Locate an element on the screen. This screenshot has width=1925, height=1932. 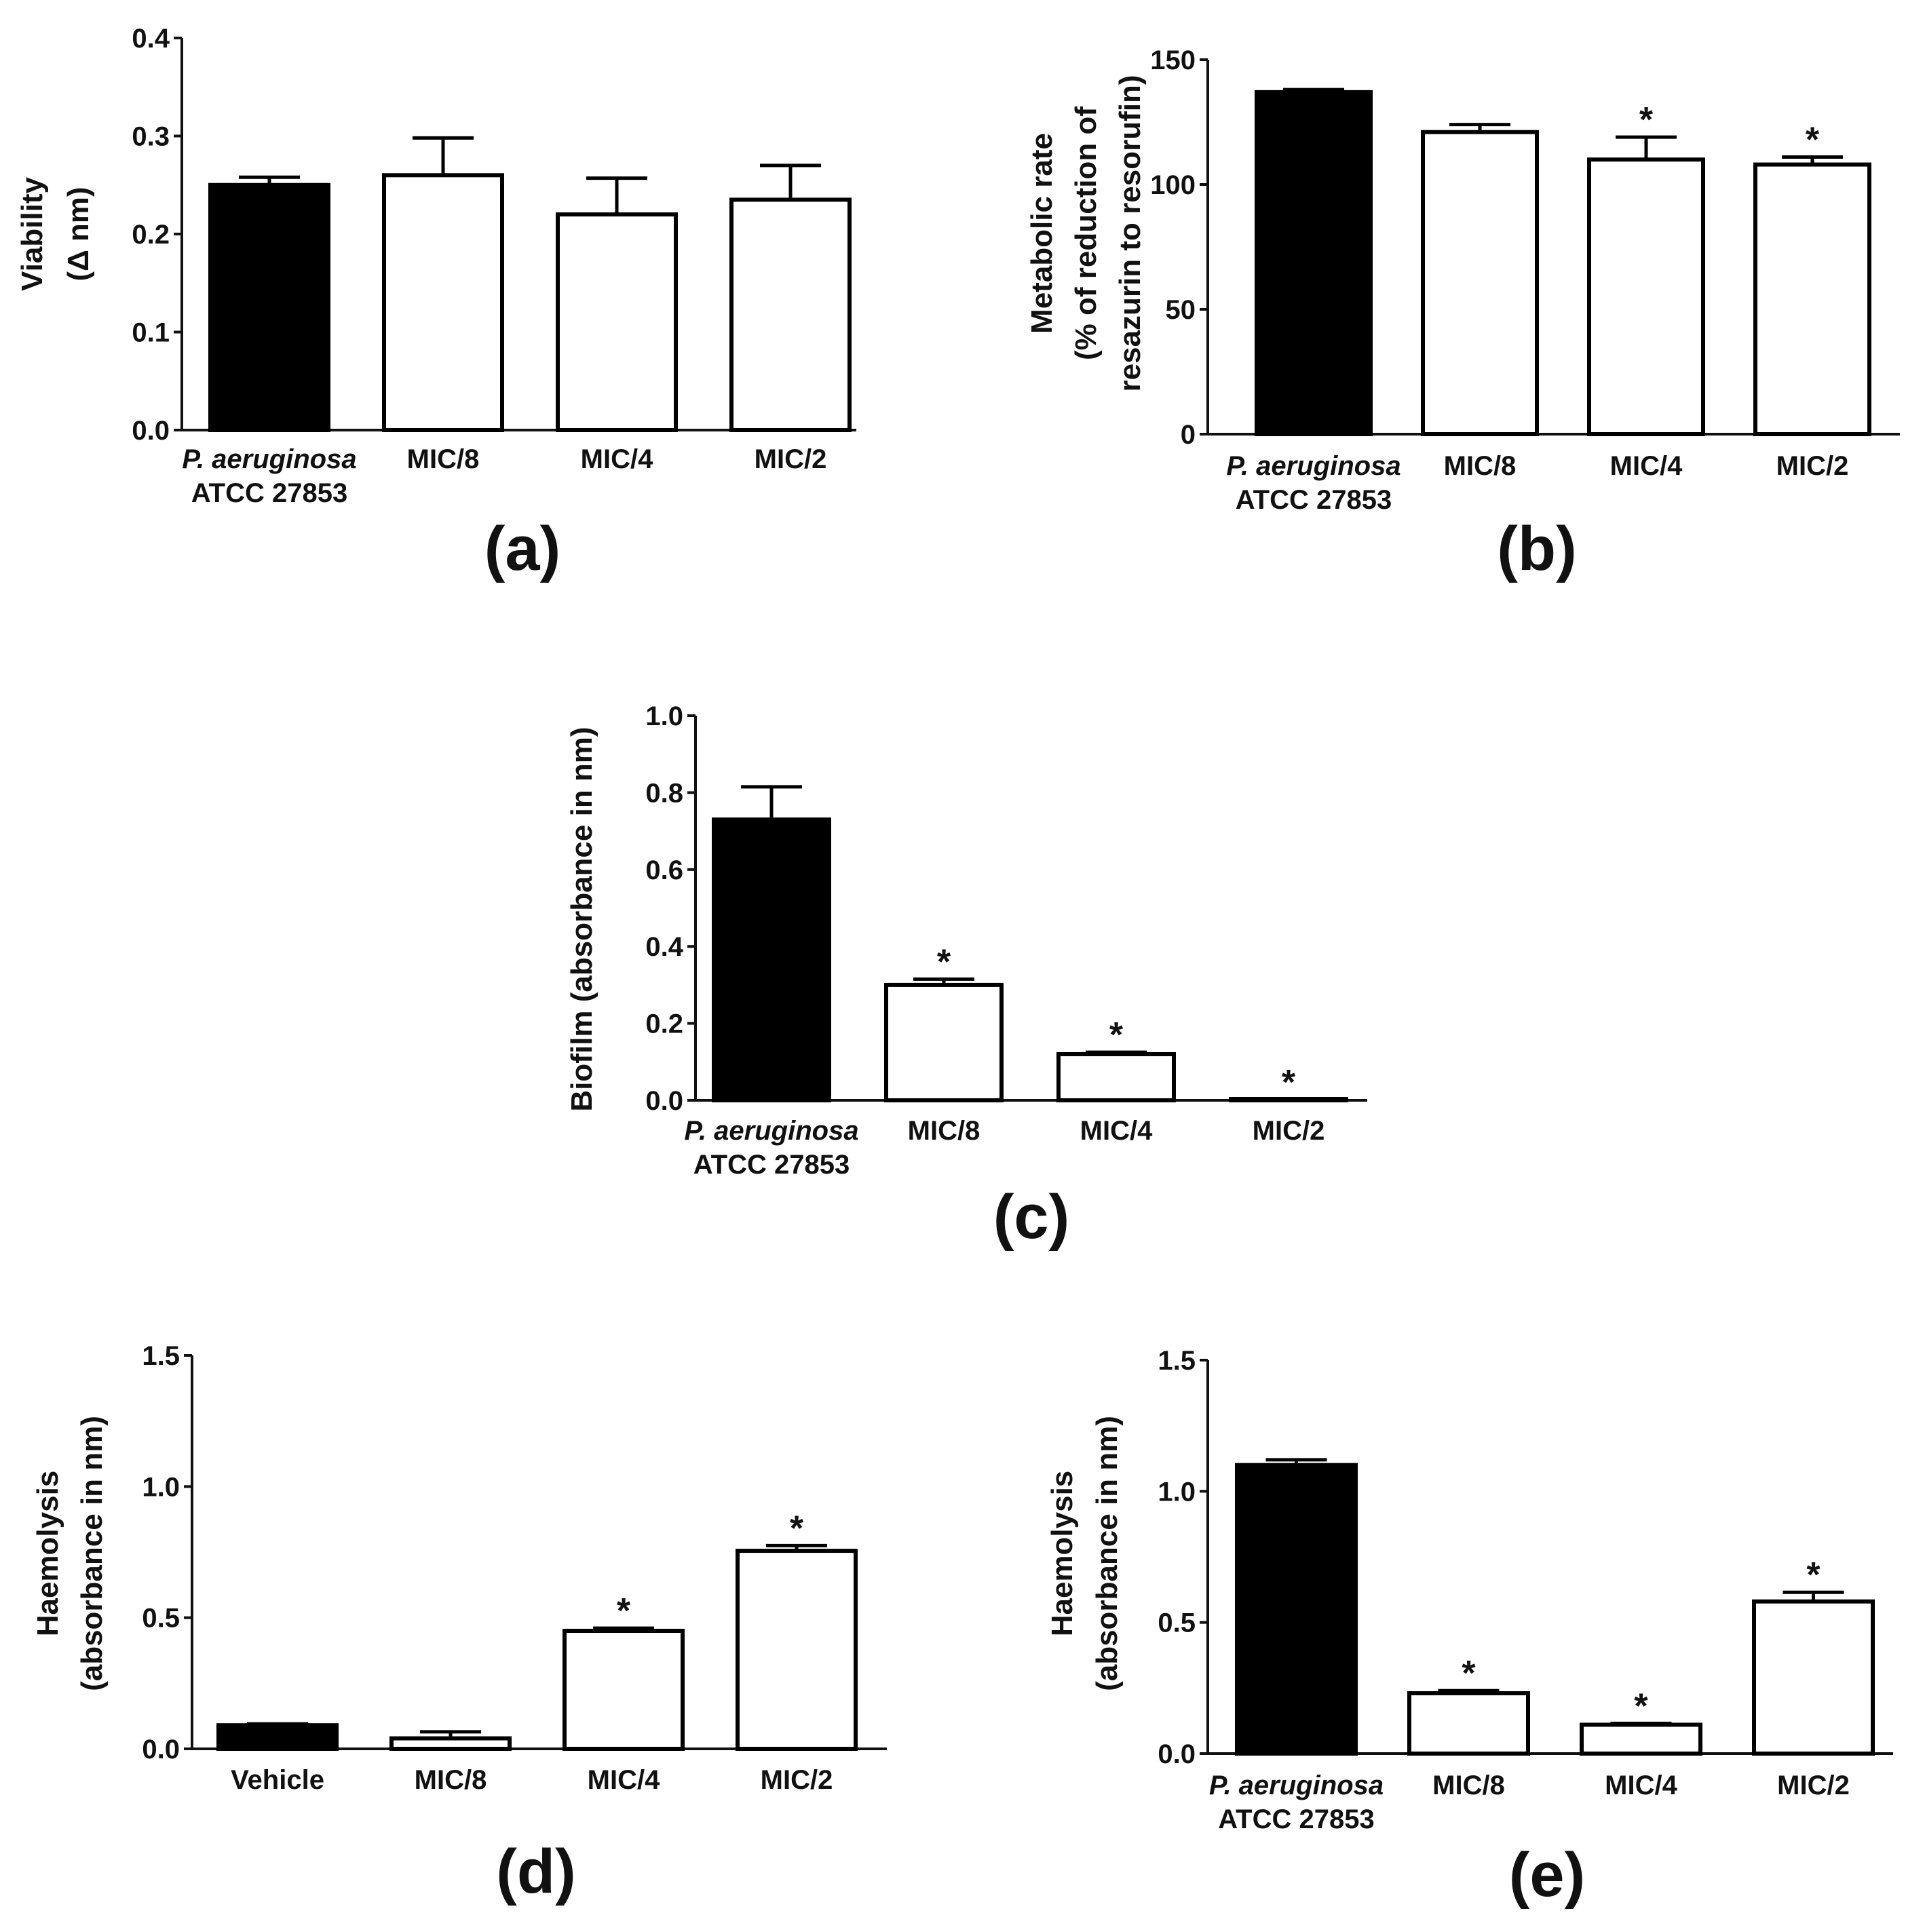
panel-label: (c) is located at coordinates (1031, 1217).